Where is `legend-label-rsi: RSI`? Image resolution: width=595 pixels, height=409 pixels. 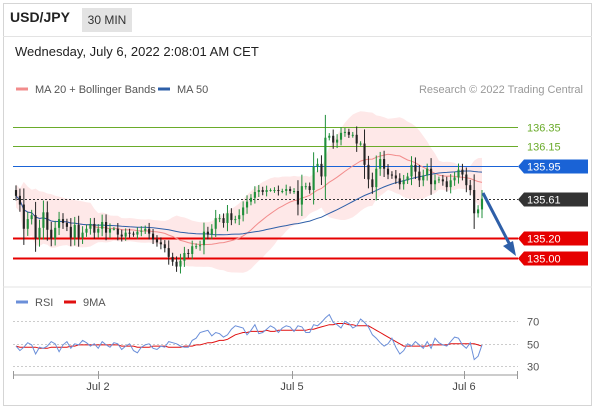 legend-label-rsi: RSI is located at coordinates (44, 303).